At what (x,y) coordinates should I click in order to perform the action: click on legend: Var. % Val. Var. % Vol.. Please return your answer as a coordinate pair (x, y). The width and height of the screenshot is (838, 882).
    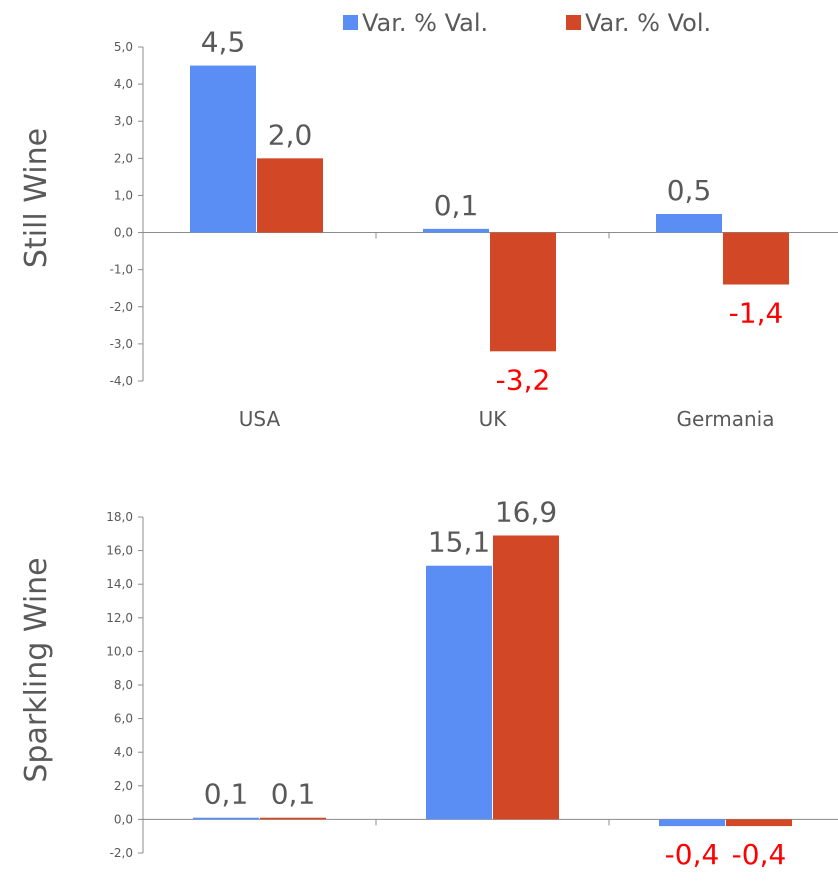
    Looking at the image, I should click on (527, 23).